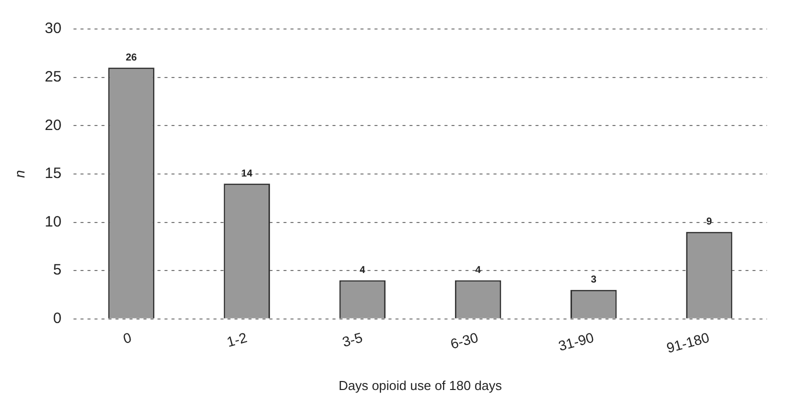 The width and height of the screenshot is (785, 406). Describe the element at coordinates (53, 29) in the screenshot. I see `y-tick-label: 30` at that location.